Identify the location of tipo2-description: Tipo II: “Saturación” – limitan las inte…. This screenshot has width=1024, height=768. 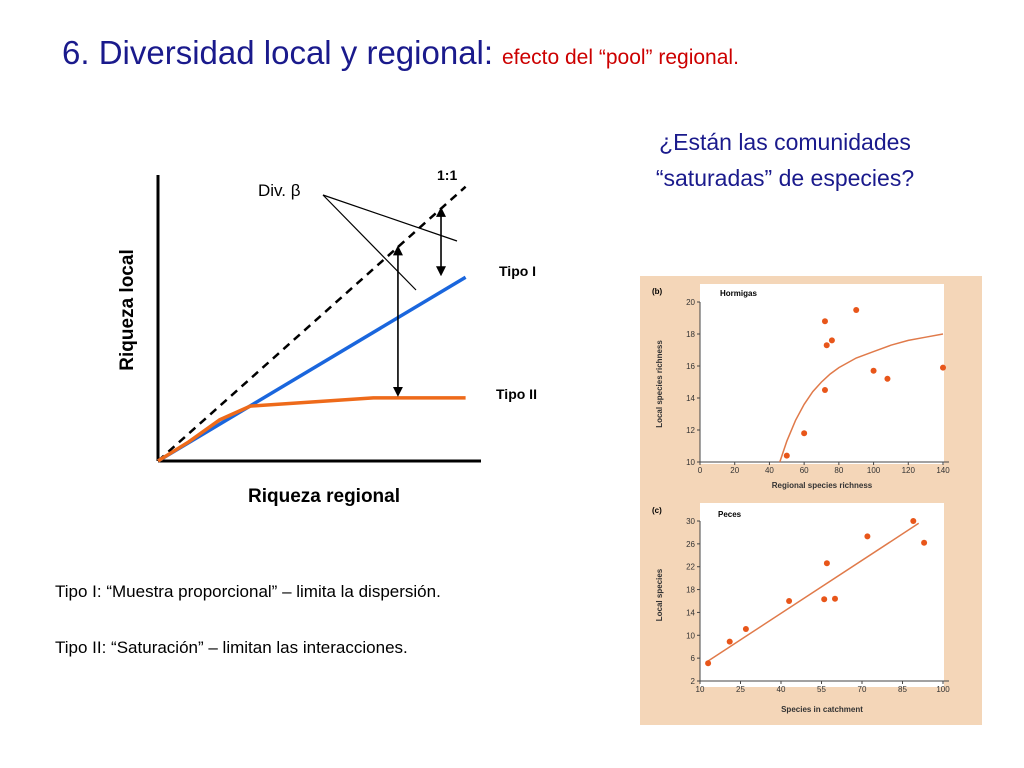
(231, 647).